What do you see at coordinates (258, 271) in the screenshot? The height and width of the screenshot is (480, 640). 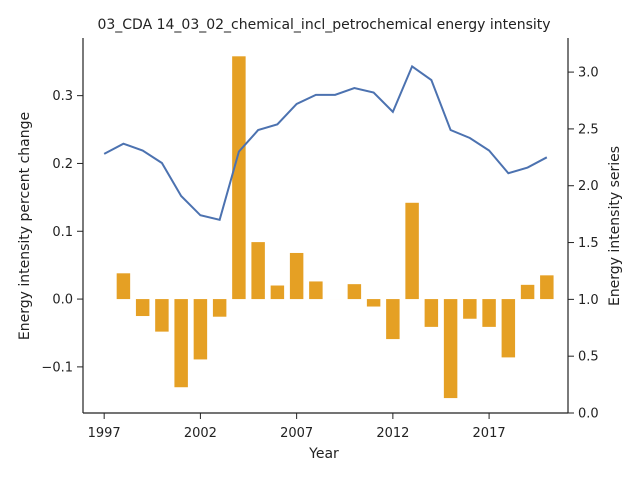 I see `bar-2005` at bounding box center [258, 271].